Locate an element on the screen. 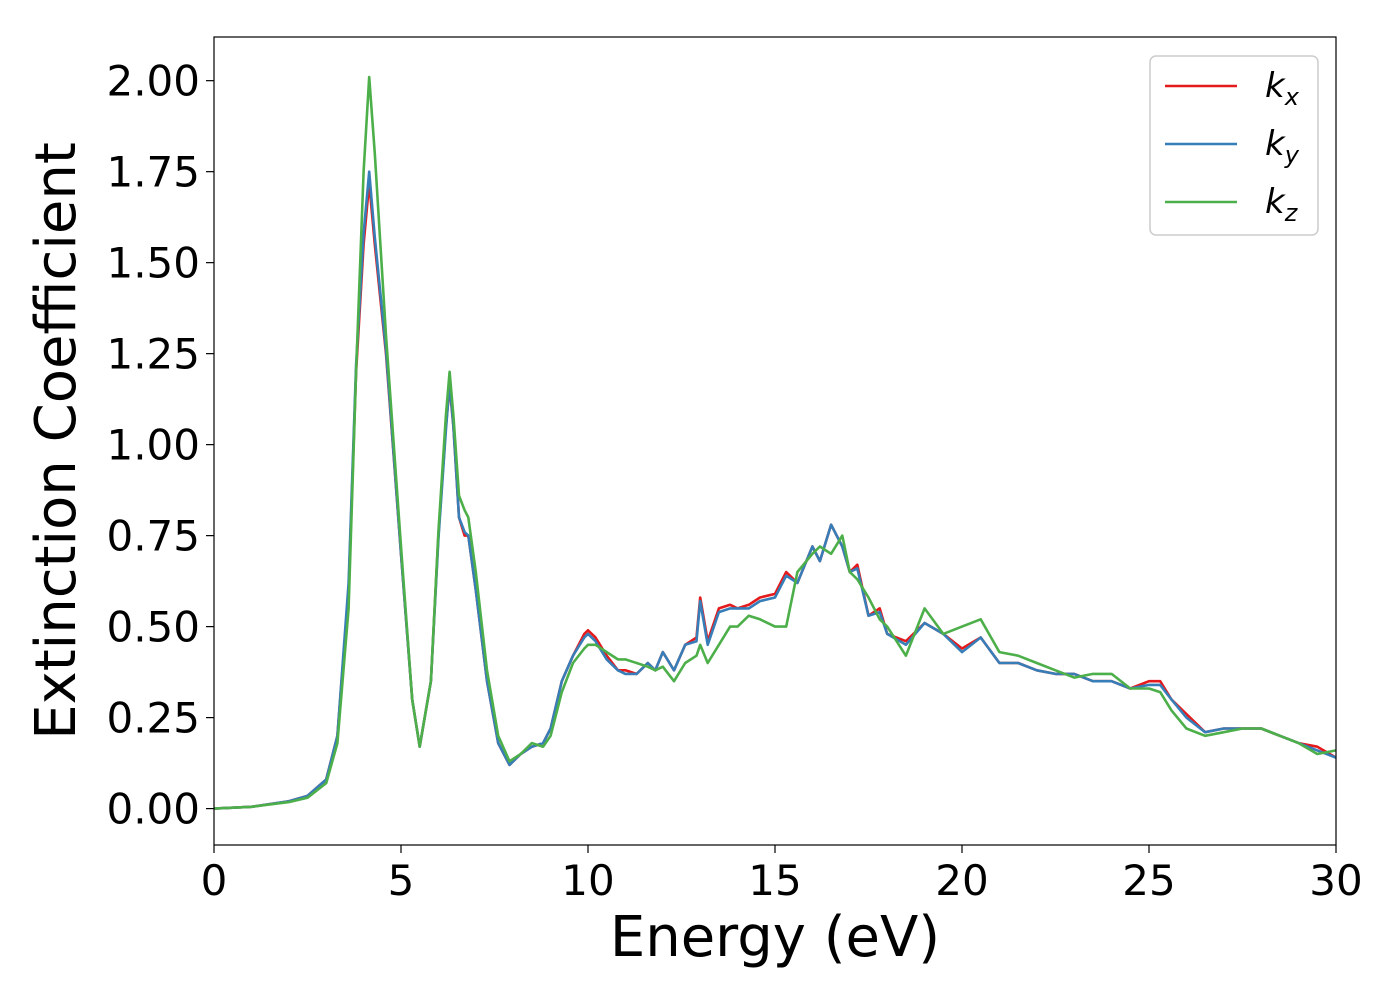 This screenshot has height=1000, width=1400. y-tick-label: 1.25 is located at coordinates (153, 354).